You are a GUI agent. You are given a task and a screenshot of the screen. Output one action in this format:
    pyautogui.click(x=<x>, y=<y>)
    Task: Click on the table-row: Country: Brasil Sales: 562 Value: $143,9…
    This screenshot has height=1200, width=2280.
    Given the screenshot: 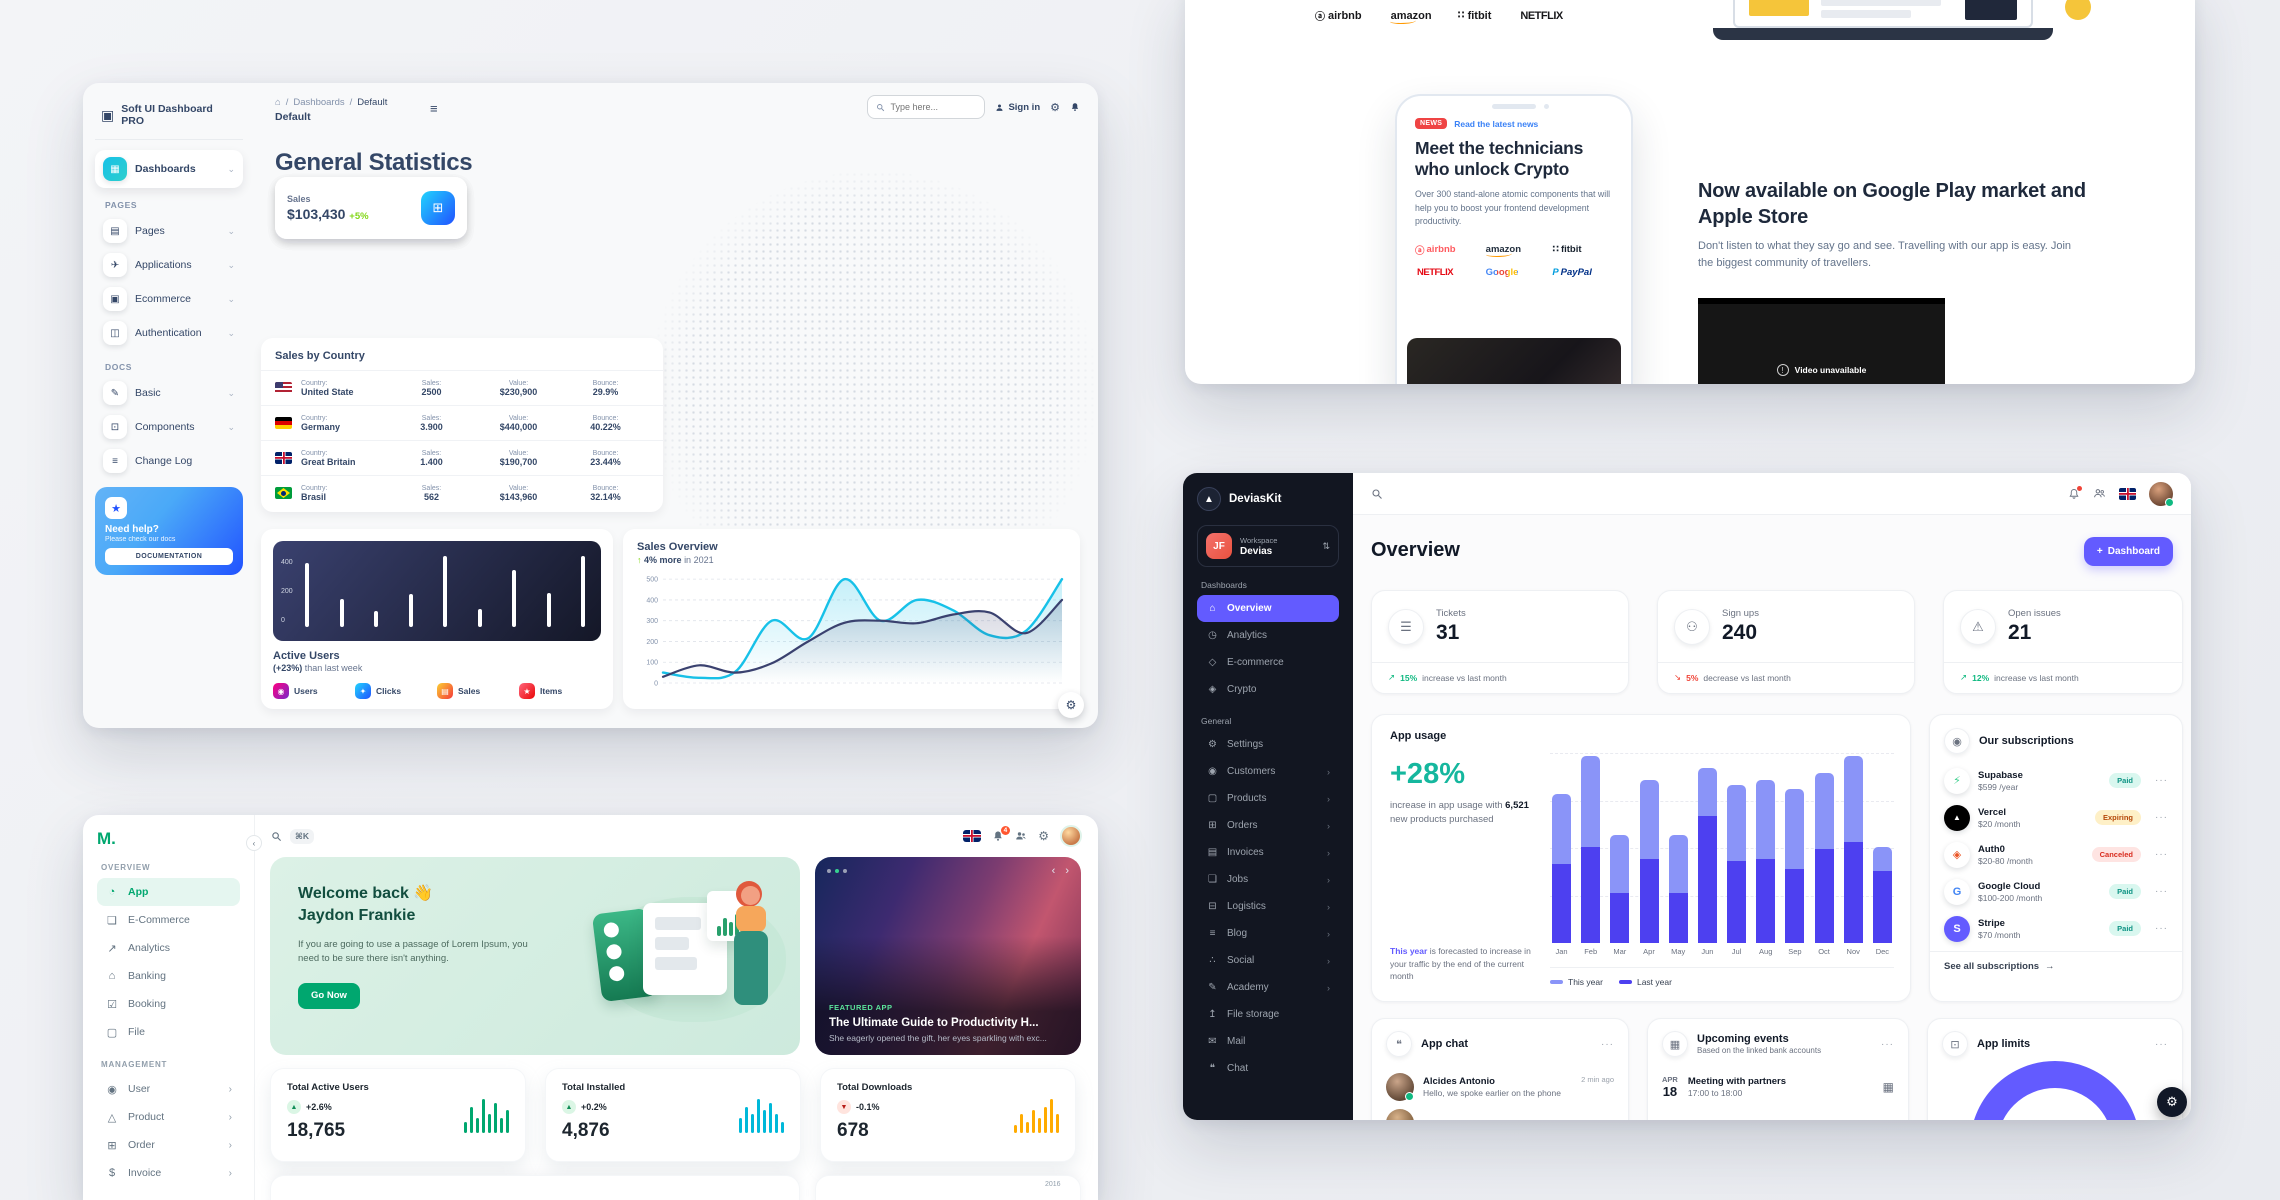 What is the action you would take?
    pyautogui.click(x=462, y=492)
    